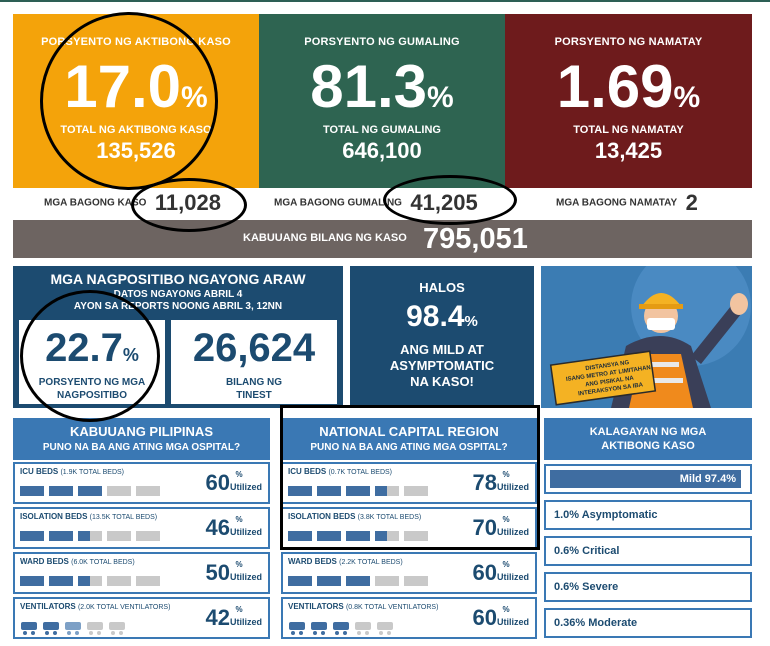  I want to click on positivity-title: MGA NAGPOSITIBO NGAYONG ARAW, so click(178, 279).